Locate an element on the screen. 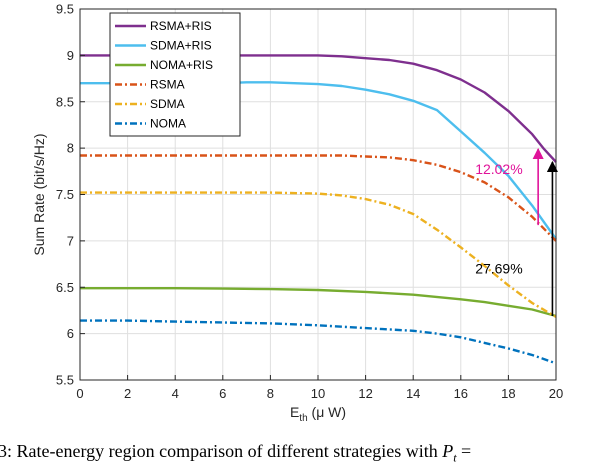  y-tick-label: 9.5 is located at coordinates (65, 9).